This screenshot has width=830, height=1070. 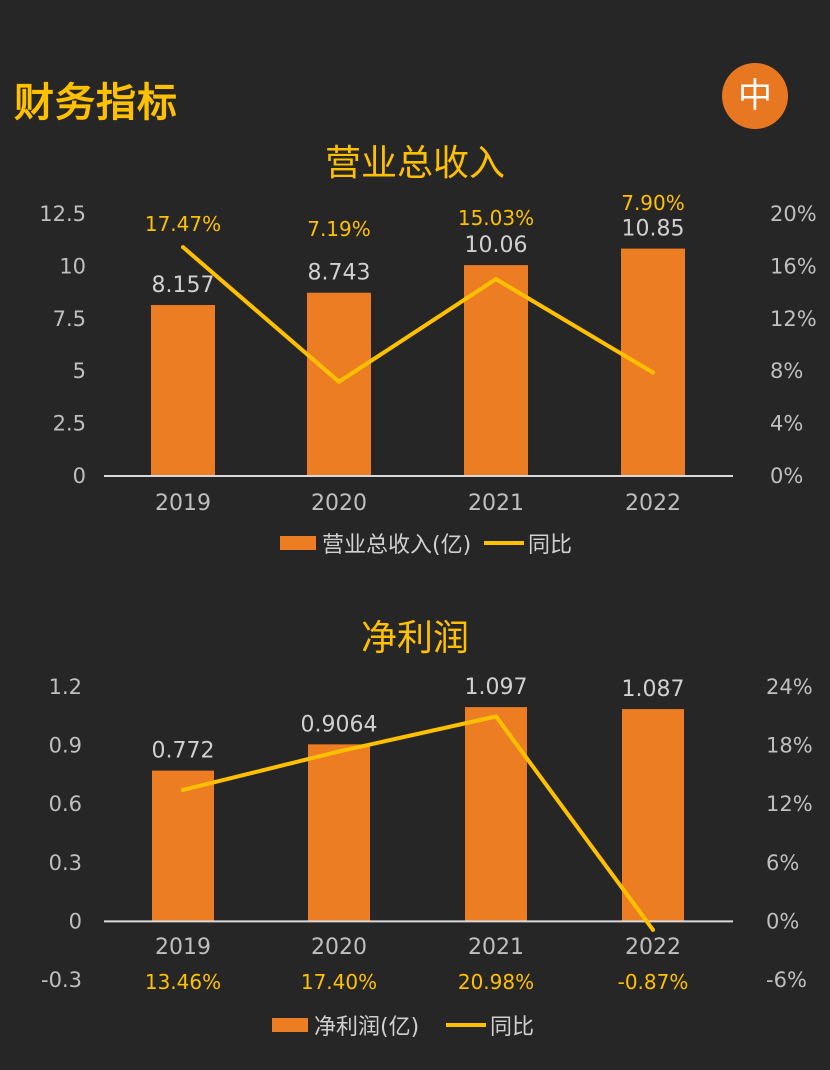 I want to click on y-tick-left: 0.3, so click(x=65, y=863).